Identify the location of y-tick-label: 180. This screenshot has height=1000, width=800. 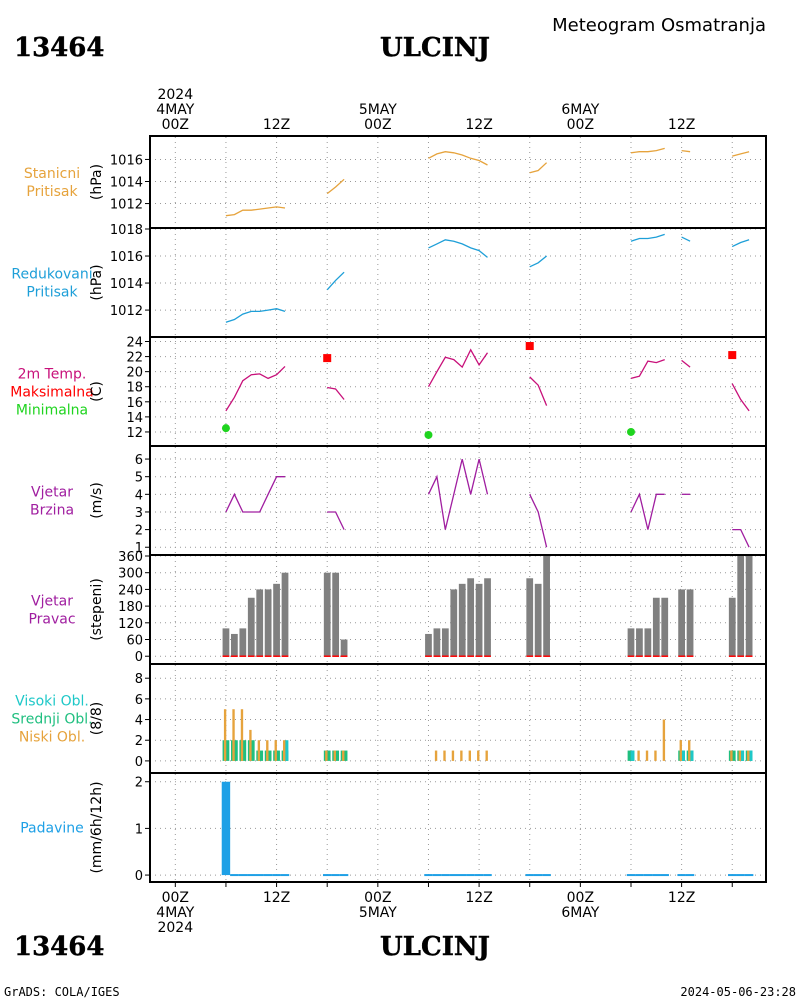
(130, 607).